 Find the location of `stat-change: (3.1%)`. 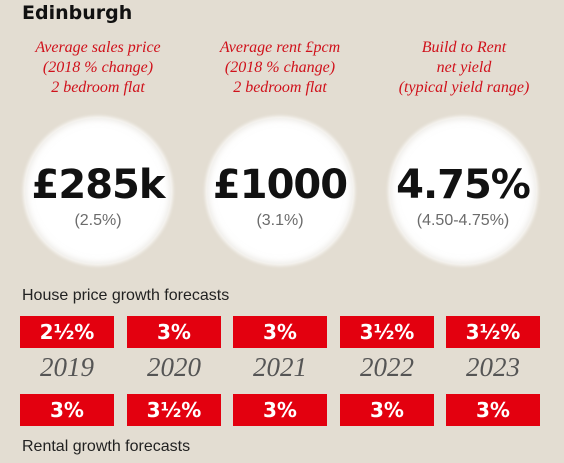

stat-change: (3.1%) is located at coordinates (280, 220).